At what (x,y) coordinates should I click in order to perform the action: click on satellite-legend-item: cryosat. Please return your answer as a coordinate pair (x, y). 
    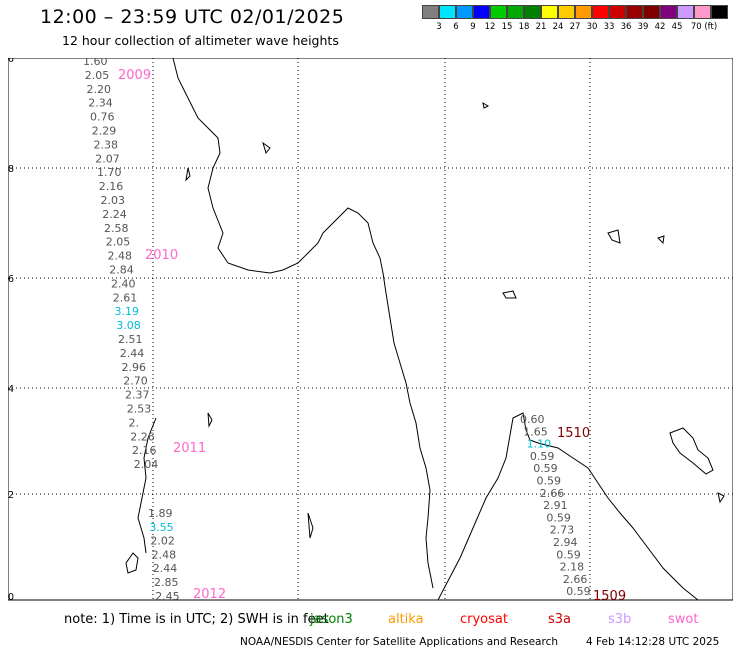
    Looking at the image, I should click on (484, 619).